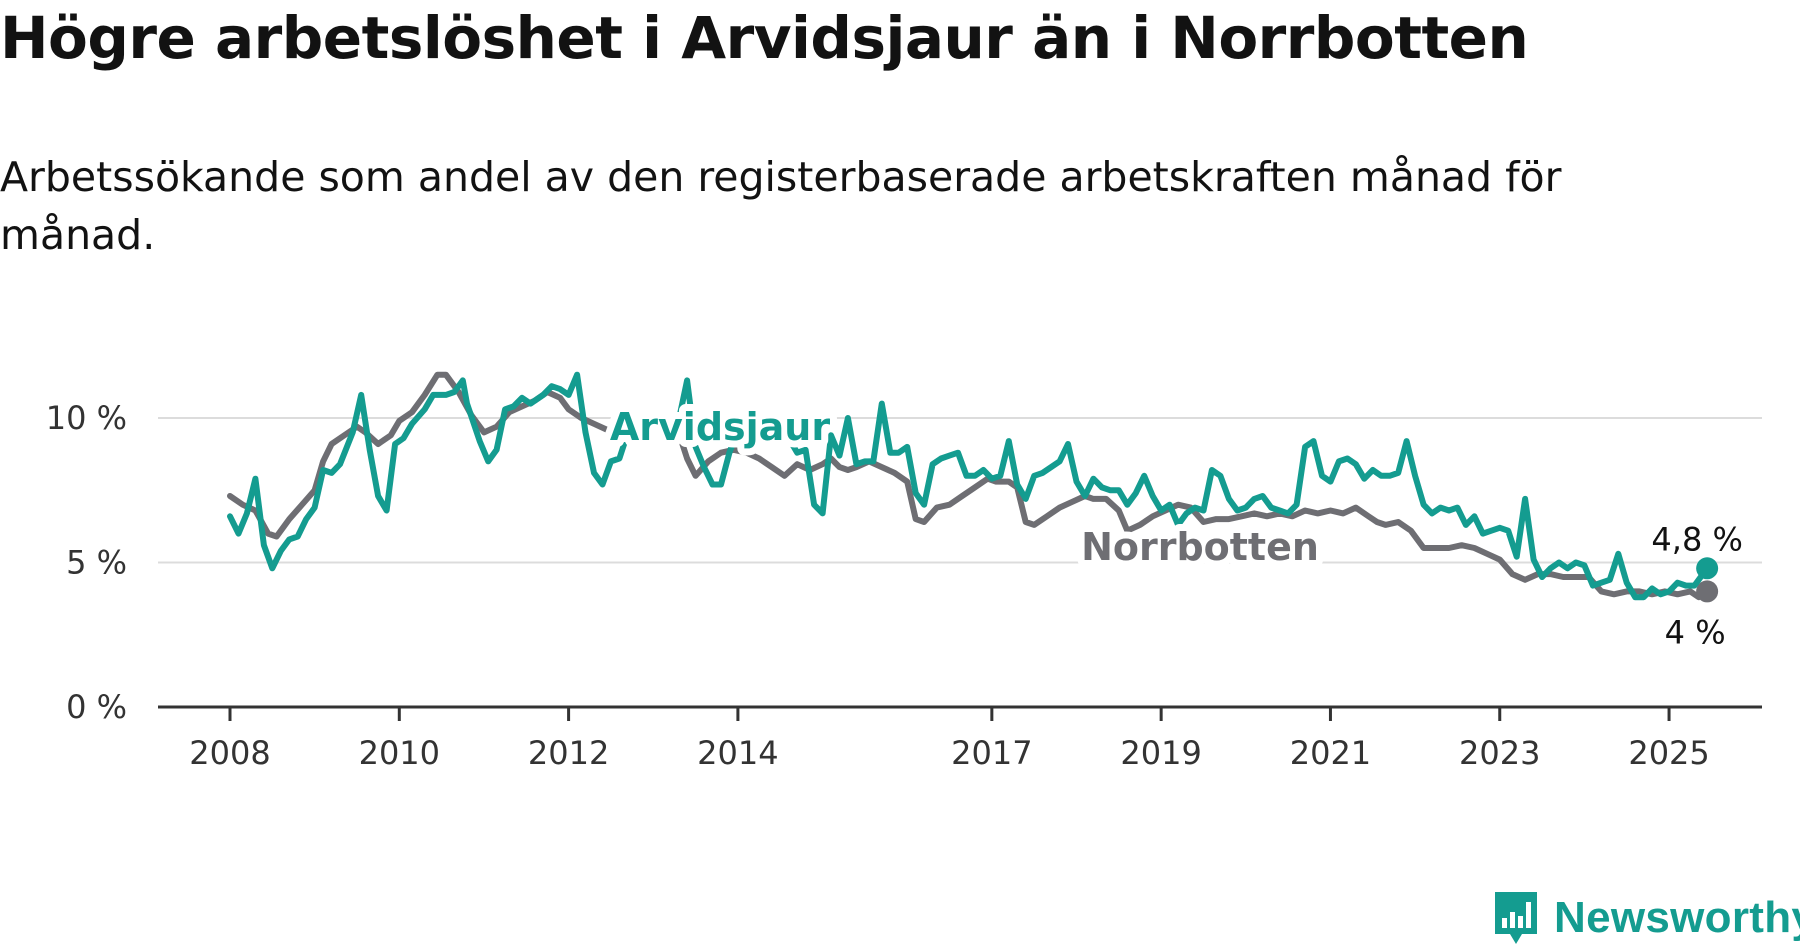 This screenshot has width=1800, height=948. I want to click on gridlines, so click(960, 490).